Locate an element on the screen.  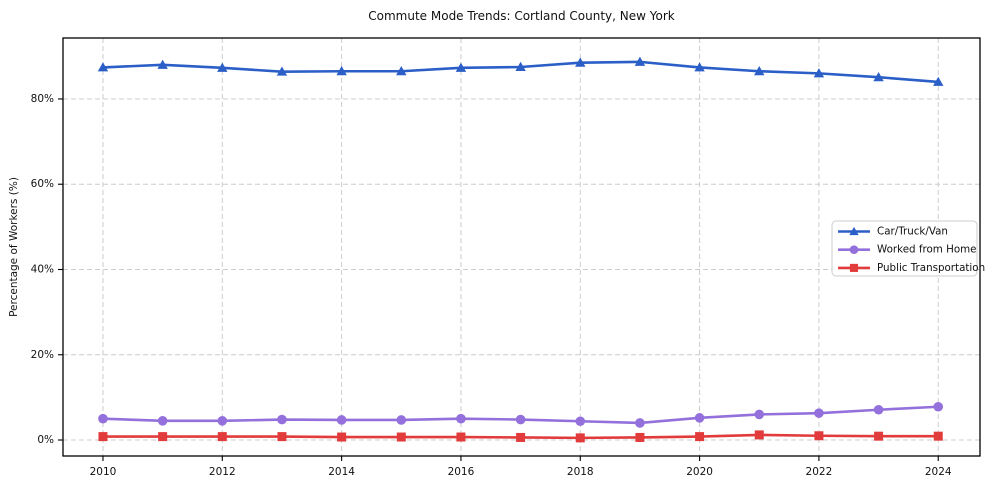
y-axis-label: Percentage of Workers (%) is located at coordinates (14, 247).